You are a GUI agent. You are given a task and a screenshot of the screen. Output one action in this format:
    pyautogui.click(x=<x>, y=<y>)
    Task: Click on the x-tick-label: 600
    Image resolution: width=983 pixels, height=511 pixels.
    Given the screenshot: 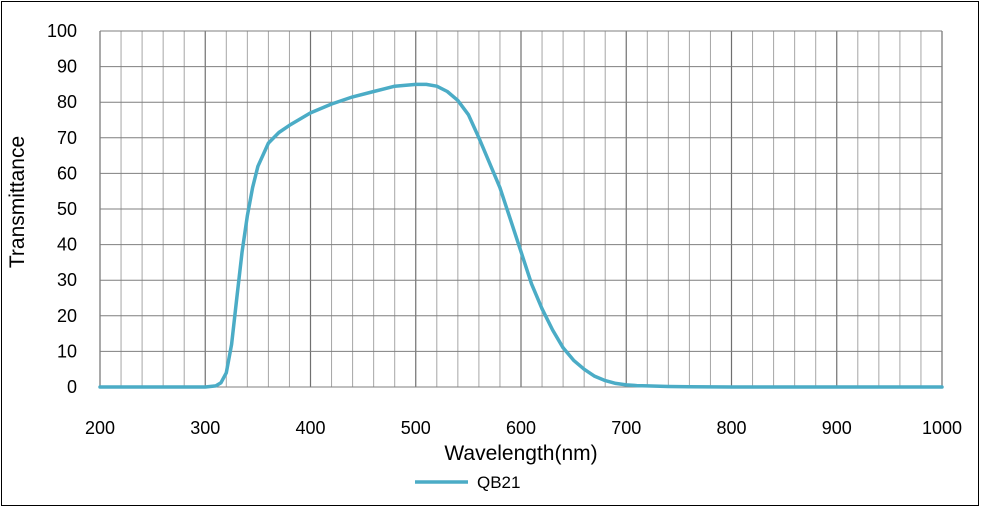 What is the action you would take?
    pyautogui.click(x=521, y=428)
    